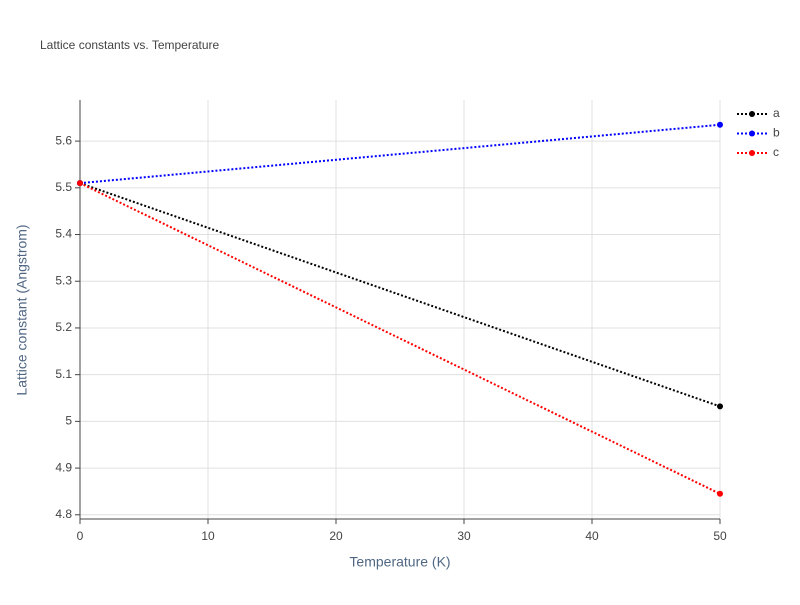  What do you see at coordinates (63, 327) in the screenshot?
I see `y-tick-label: 5.2` at bounding box center [63, 327].